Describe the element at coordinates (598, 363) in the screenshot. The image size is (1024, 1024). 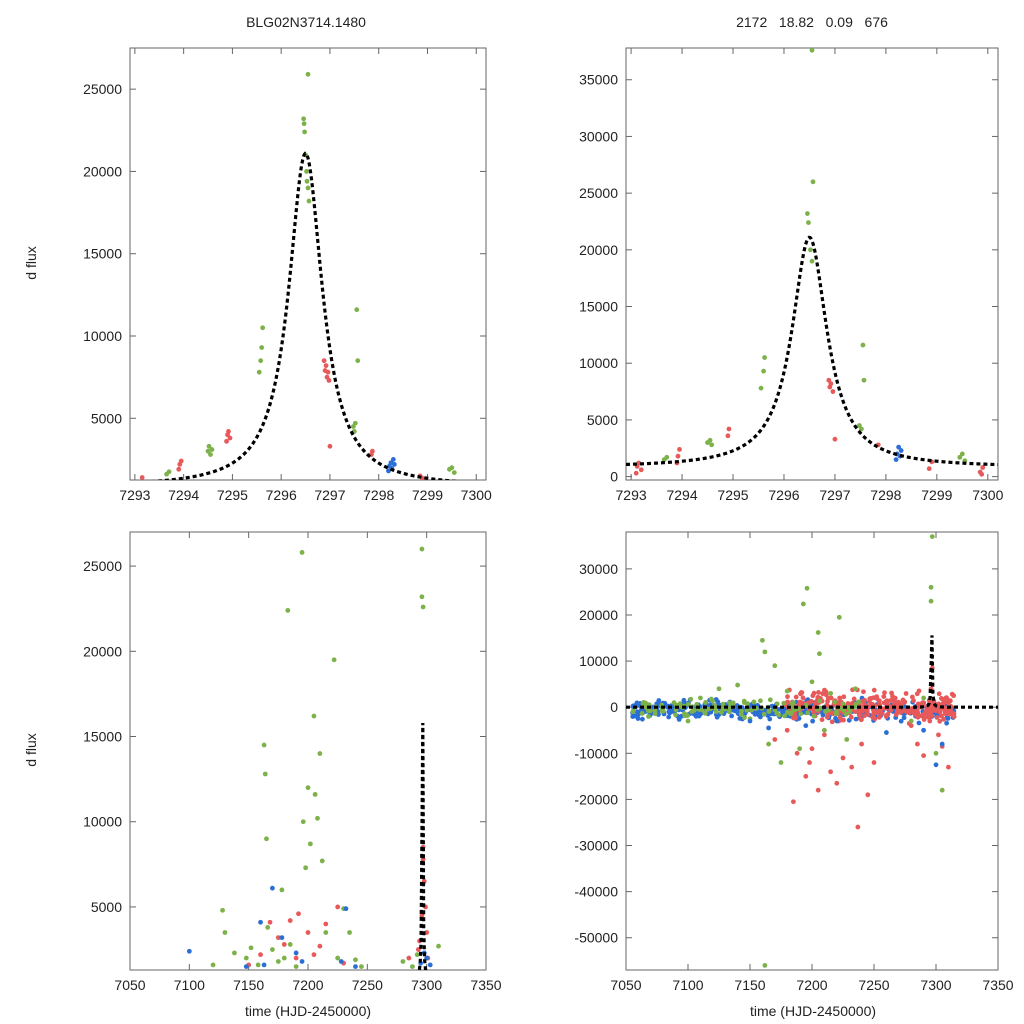
I see `y-tick-label: 10000` at that location.